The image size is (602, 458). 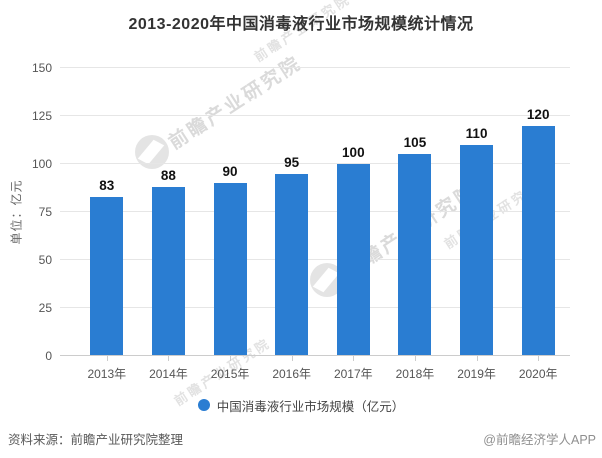 I want to click on y-tick-label: 50, so click(x=45, y=260).